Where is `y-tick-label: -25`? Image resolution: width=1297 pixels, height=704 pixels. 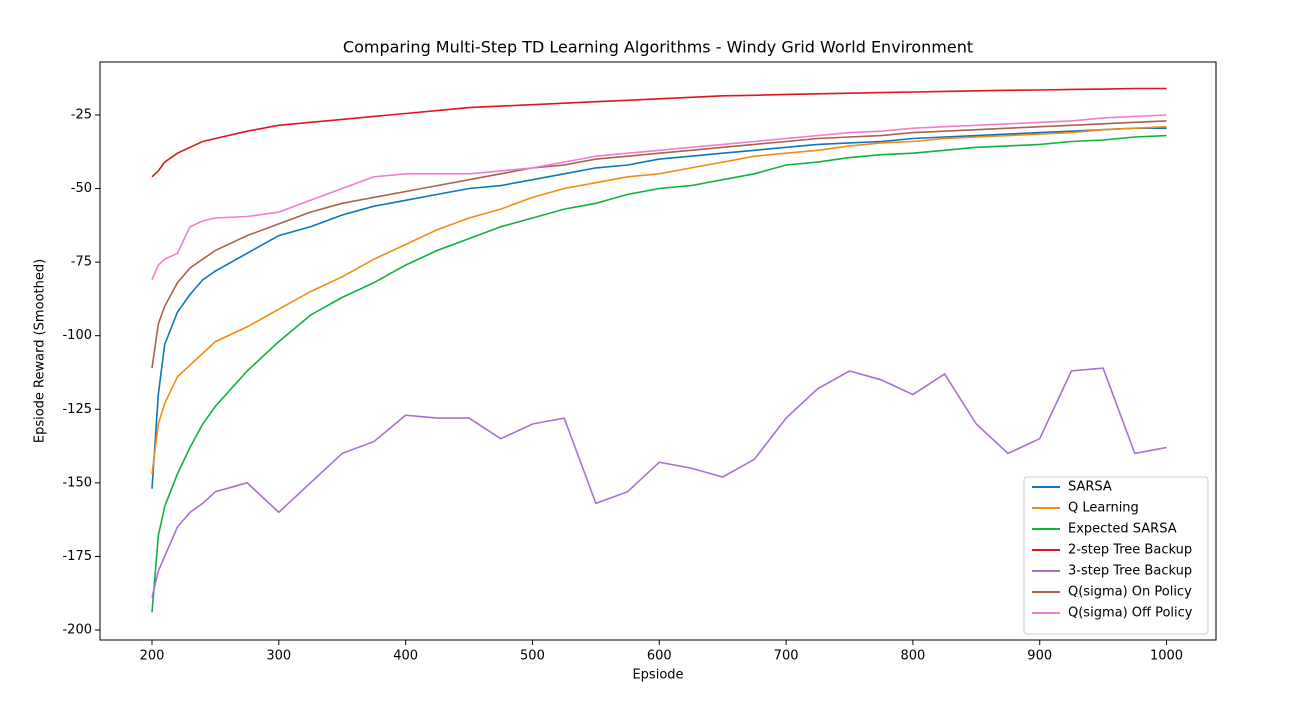
y-tick-label: -25 is located at coordinates (81, 114).